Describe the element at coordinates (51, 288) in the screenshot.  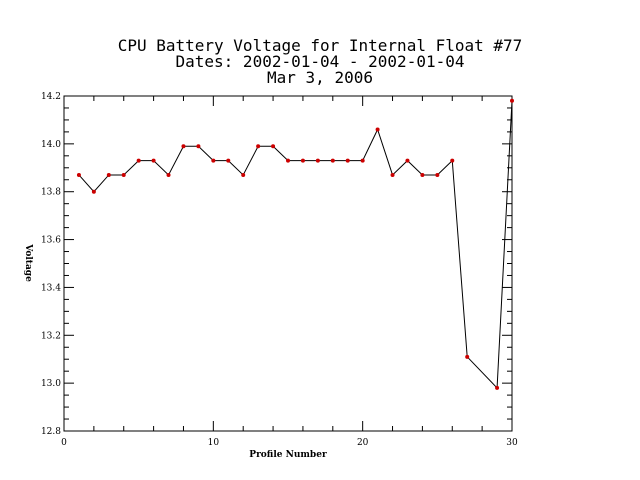
I see `y-tick-label: 13.4` at that location.